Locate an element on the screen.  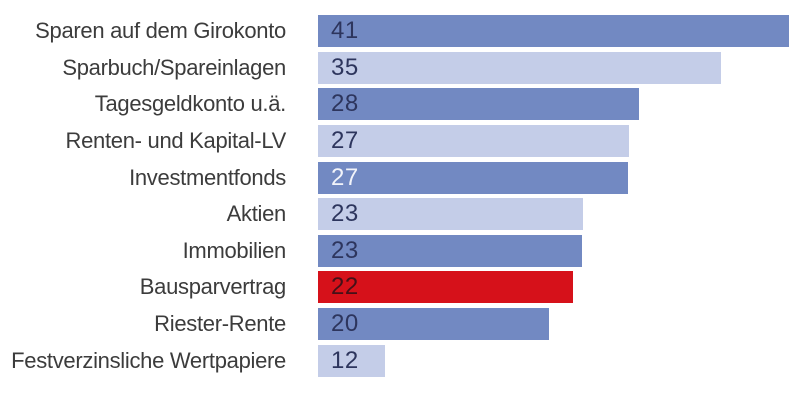
bar-value: 22 is located at coordinates (345, 287).